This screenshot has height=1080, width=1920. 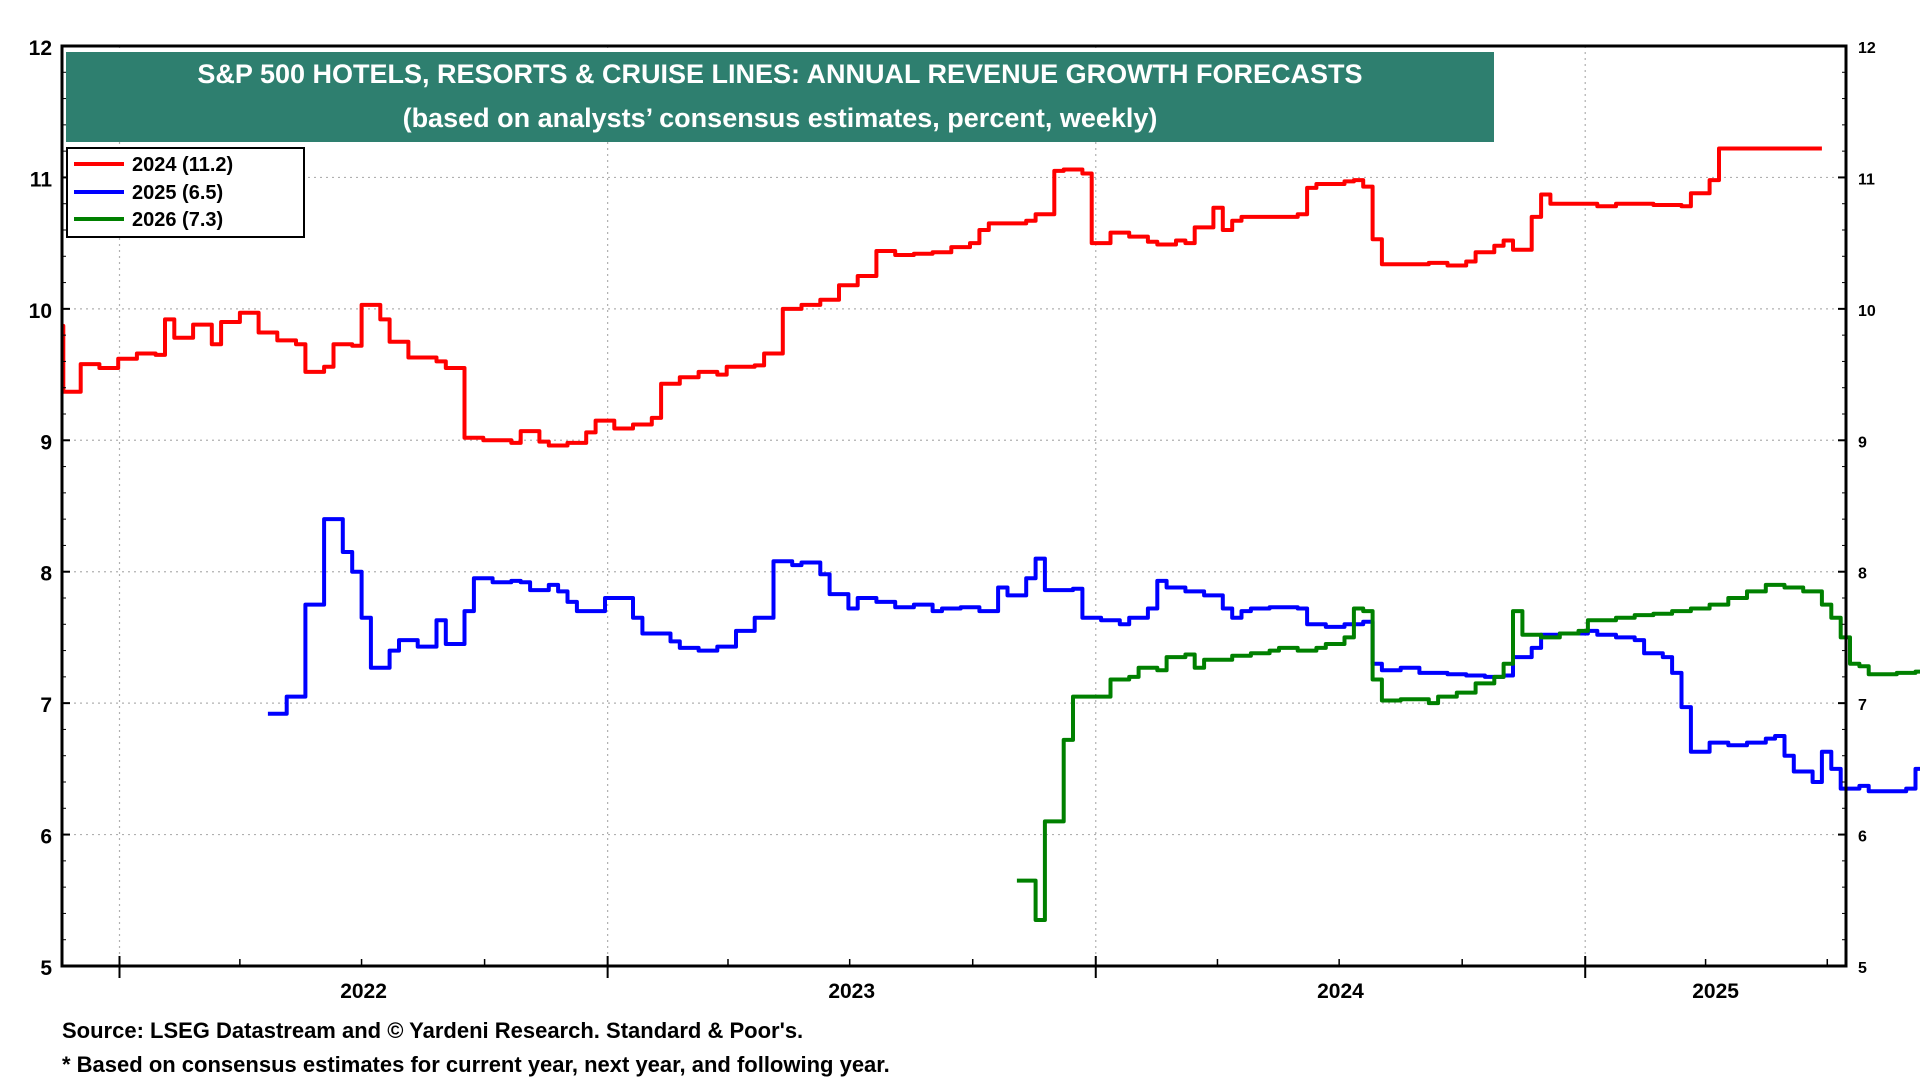 What do you see at coordinates (780, 97) in the screenshot?
I see `title-box` at bounding box center [780, 97].